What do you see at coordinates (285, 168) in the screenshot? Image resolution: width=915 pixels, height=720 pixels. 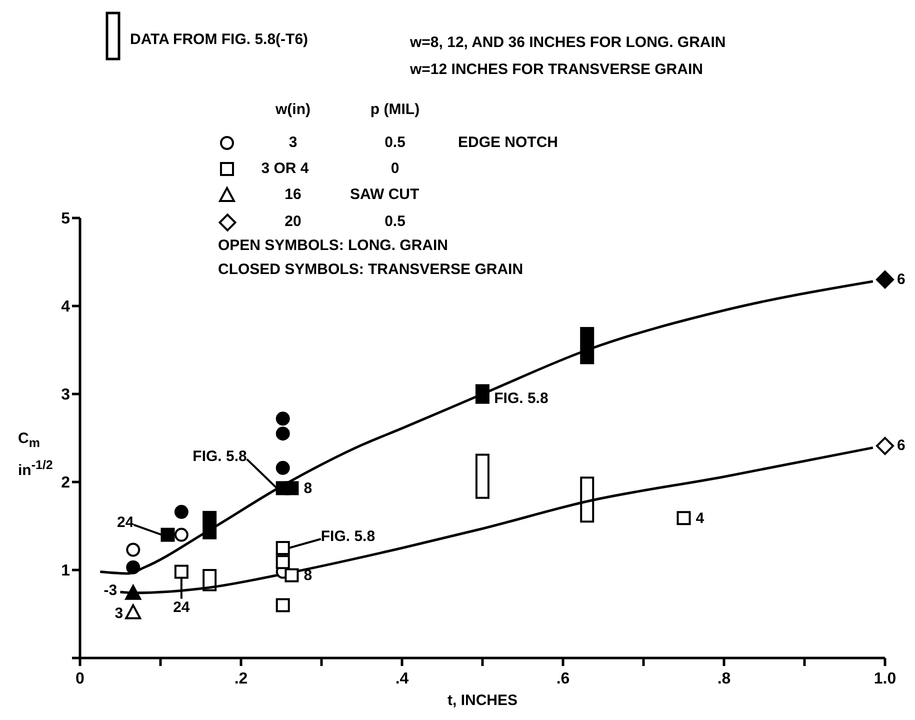 I see `text: 3 OR 4` at bounding box center [285, 168].